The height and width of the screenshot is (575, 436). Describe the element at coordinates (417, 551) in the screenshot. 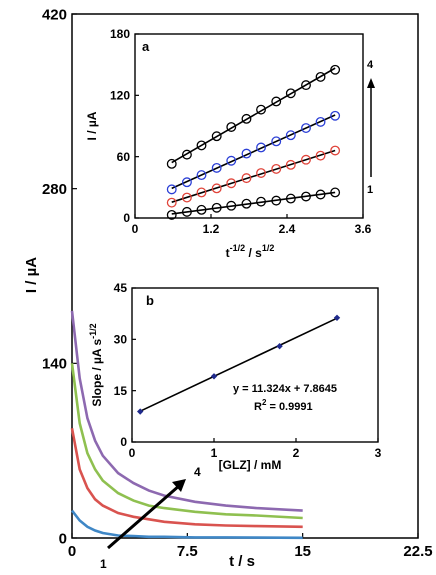

I see `main-x-tick-label: 22.5` at that location.